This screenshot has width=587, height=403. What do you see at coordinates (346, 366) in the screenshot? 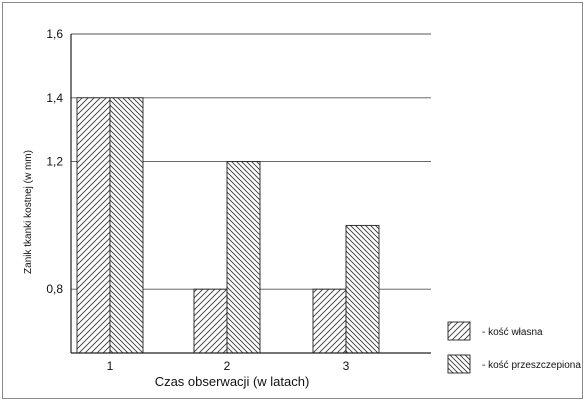
I see `x-tick-label: 3` at bounding box center [346, 366].